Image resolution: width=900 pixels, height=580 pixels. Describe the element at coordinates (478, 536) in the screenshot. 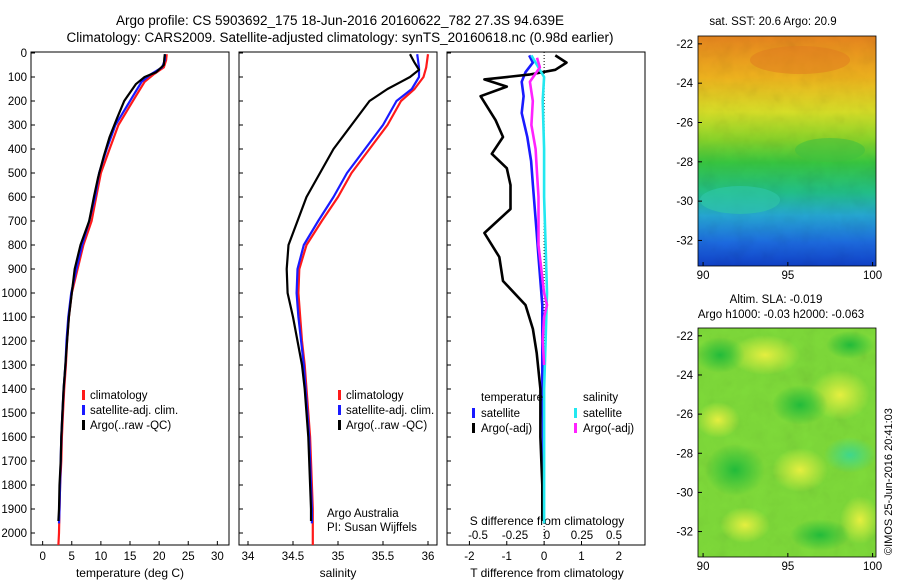

I see `diff-S-tick-label: -0.5` at that location.